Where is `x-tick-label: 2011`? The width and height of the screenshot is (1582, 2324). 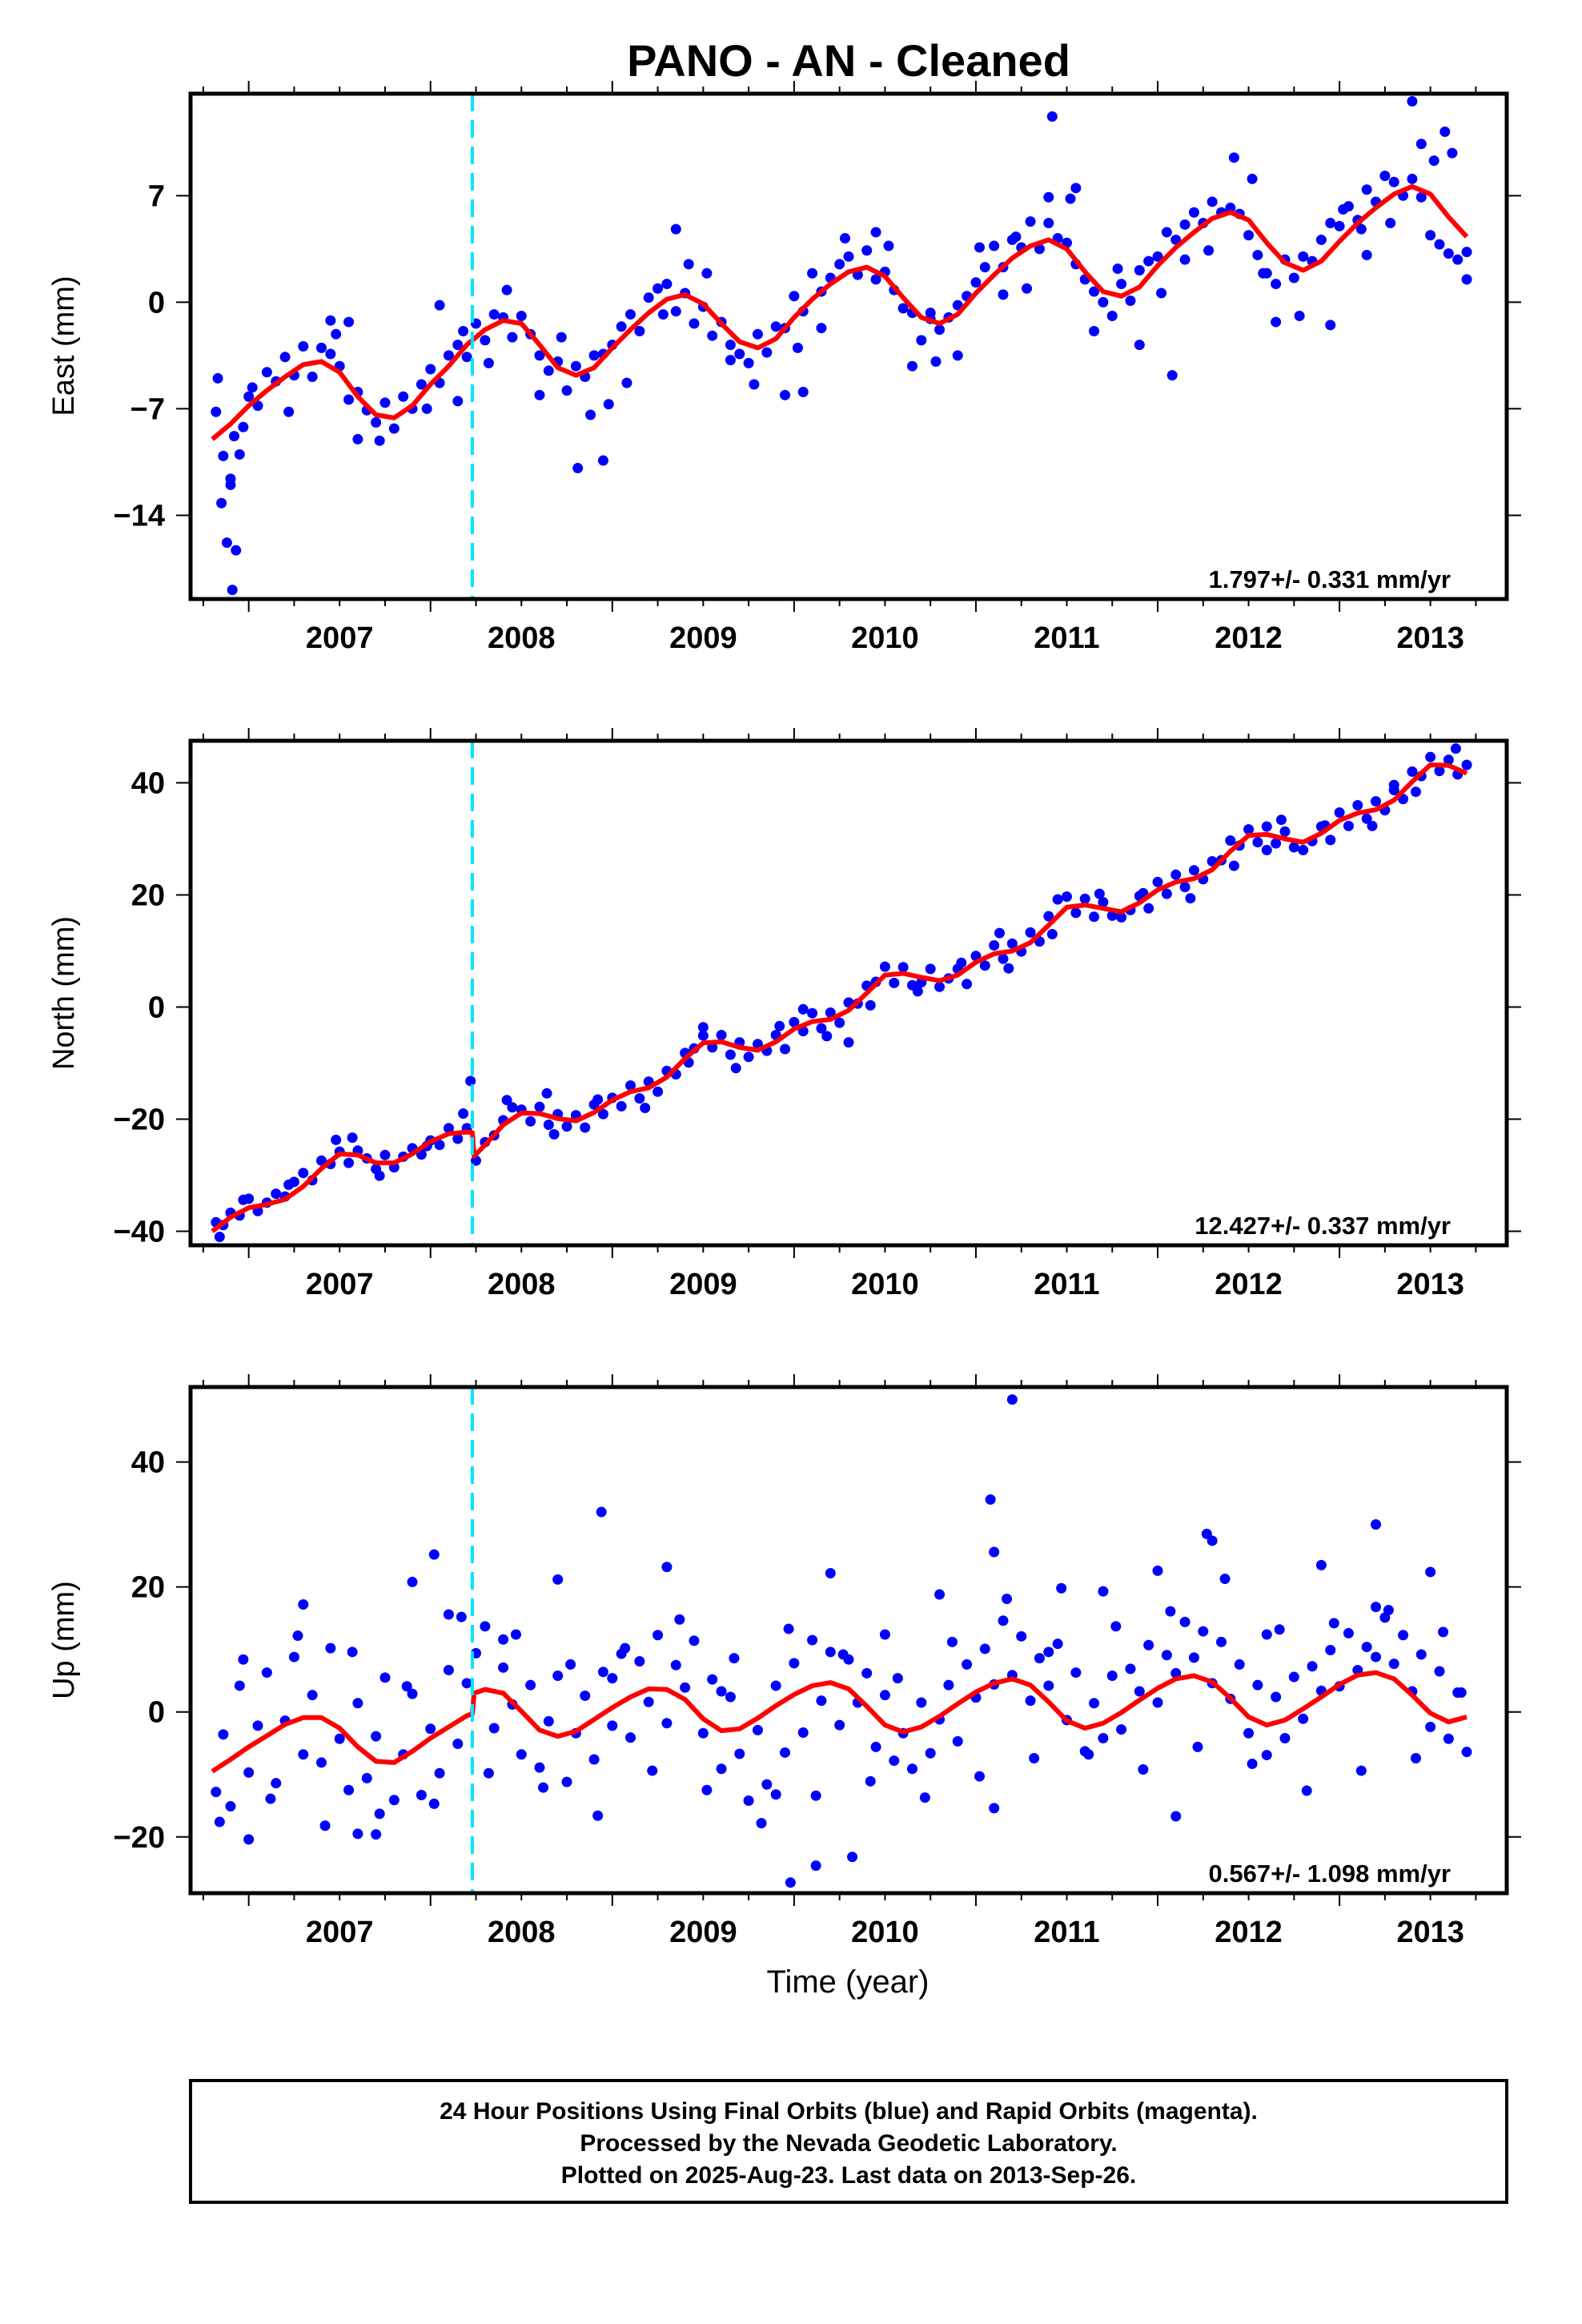 x-tick-label: 2011 is located at coordinates (1066, 1284).